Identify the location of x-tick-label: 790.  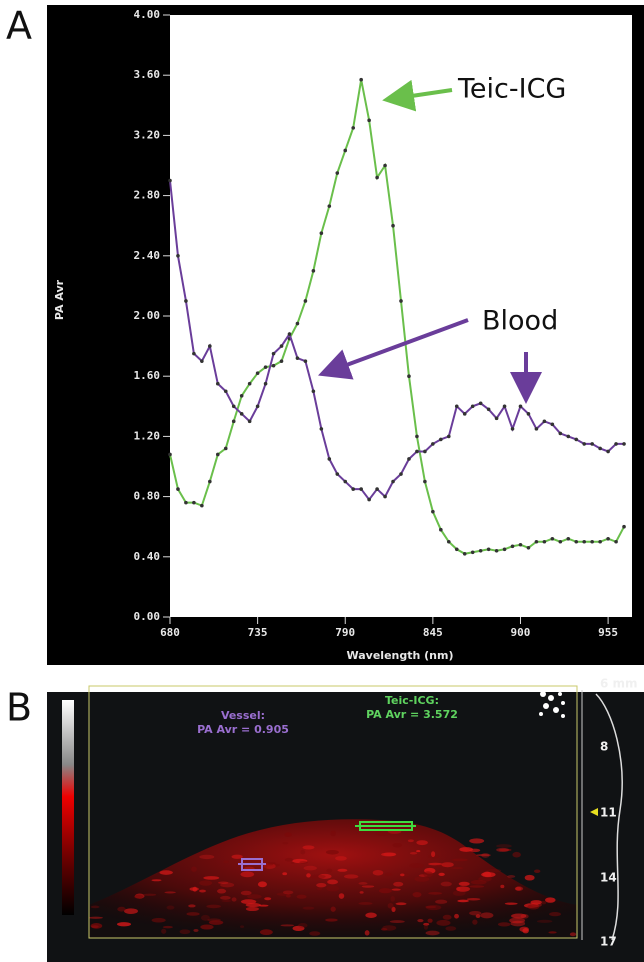
(345, 632).